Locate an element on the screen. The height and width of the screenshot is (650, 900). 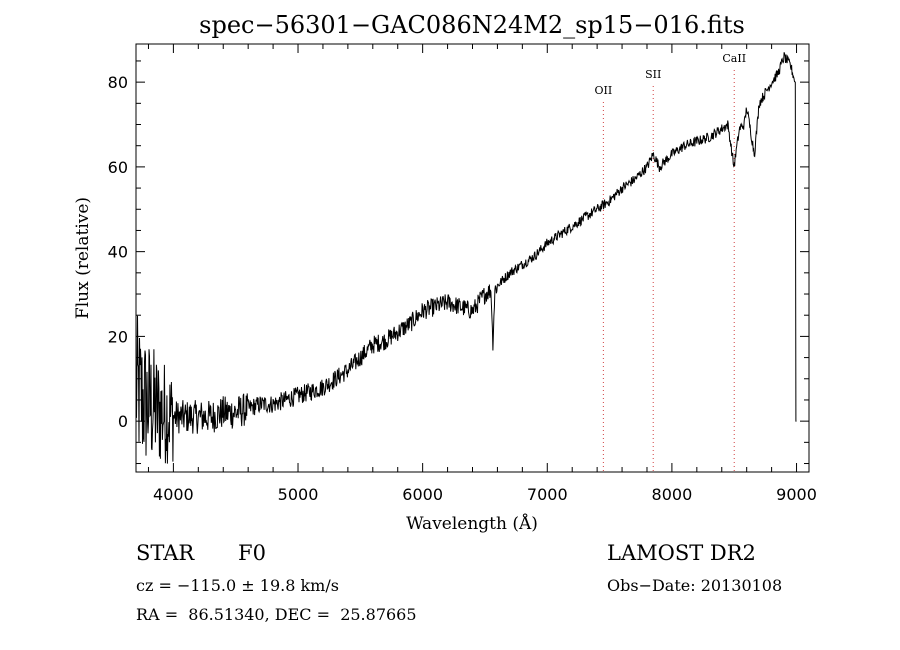
y-tick-label: 20 is located at coordinates (118, 336).